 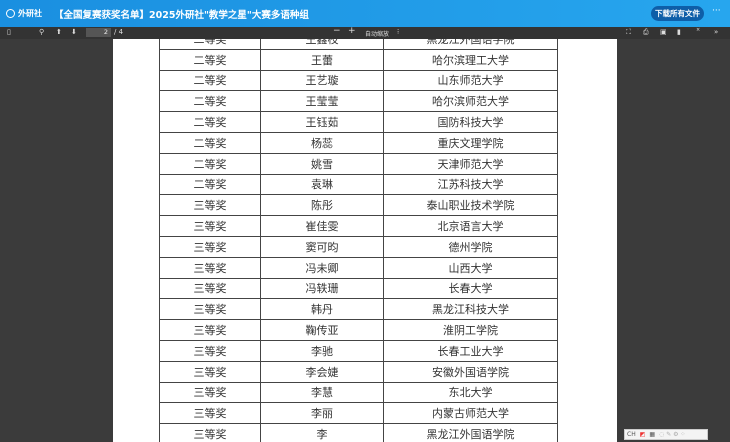 What do you see at coordinates (322, 80) in the screenshot?
I see `name-cell: 王艺璇` at bounding box center [322, 80].